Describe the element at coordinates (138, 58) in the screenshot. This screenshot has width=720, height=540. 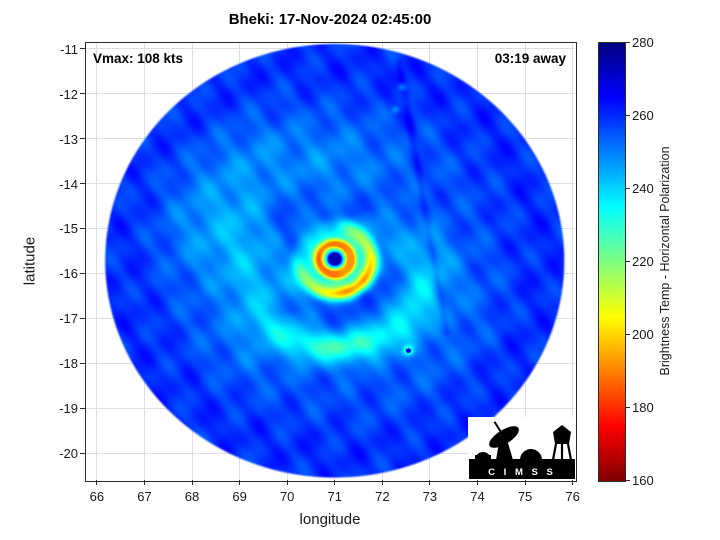
I see `vmax-annotation: Vmax: 108 kts` at that location.